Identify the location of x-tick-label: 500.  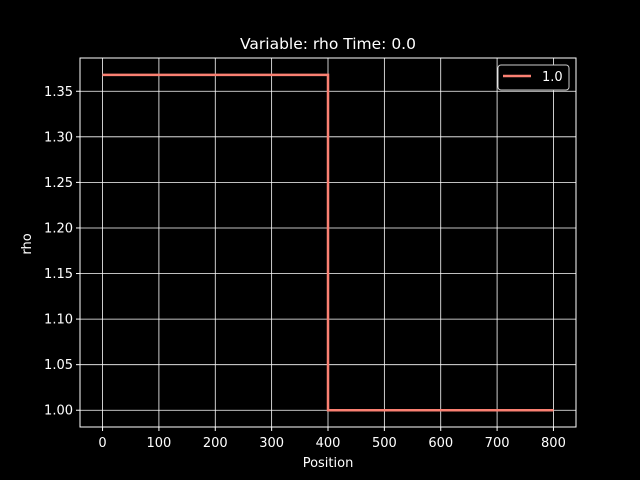
(384, 443).